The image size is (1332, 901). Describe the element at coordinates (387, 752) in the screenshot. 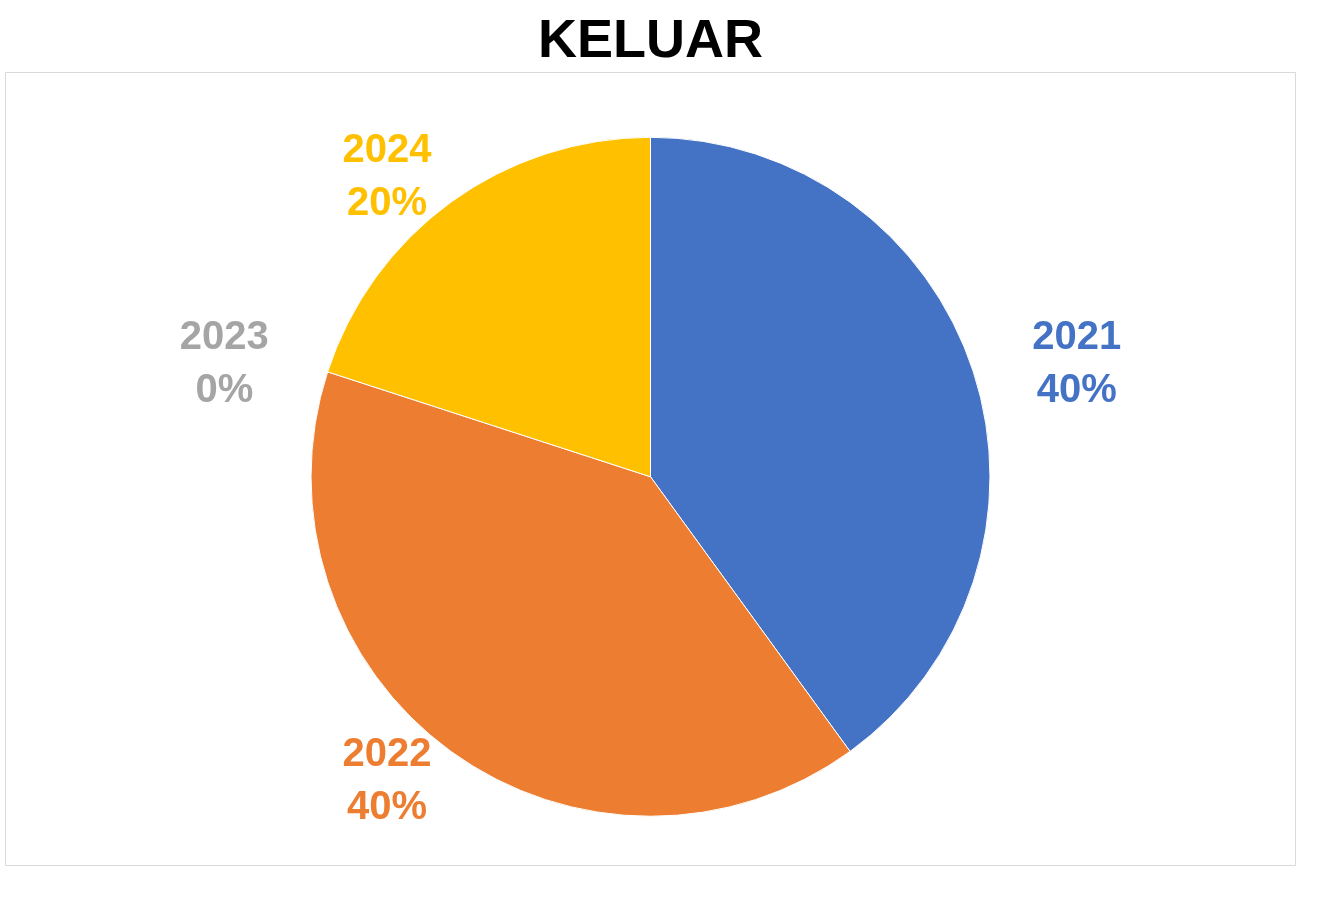

I see `slice-label: 2022` at that location.